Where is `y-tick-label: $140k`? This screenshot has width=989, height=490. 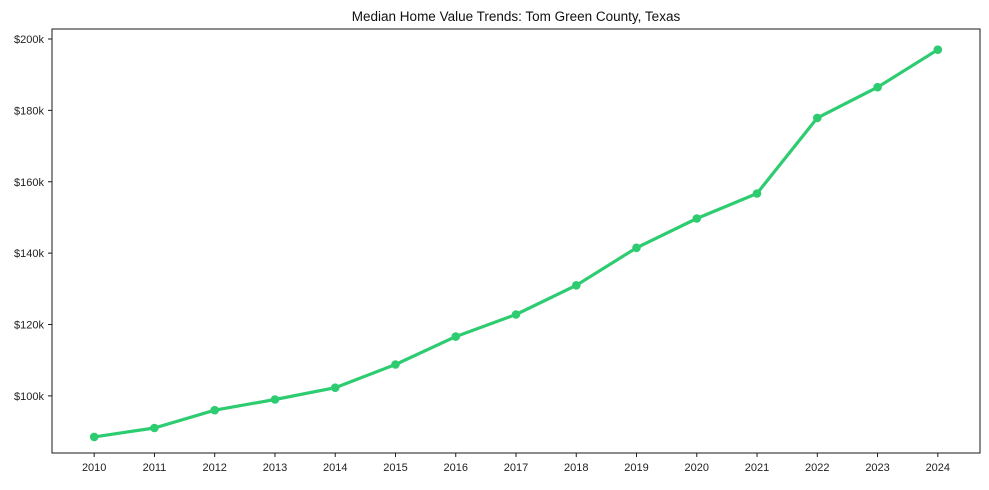 y-tick-label: $140k is located at coordinates (29, 254).